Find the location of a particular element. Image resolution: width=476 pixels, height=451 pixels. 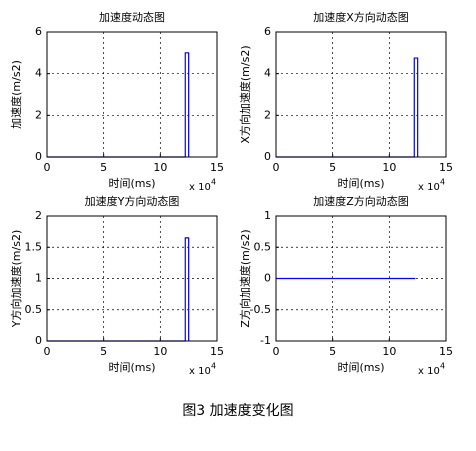

y-tick-label: -0.5 is located at coordinates (260, 309).